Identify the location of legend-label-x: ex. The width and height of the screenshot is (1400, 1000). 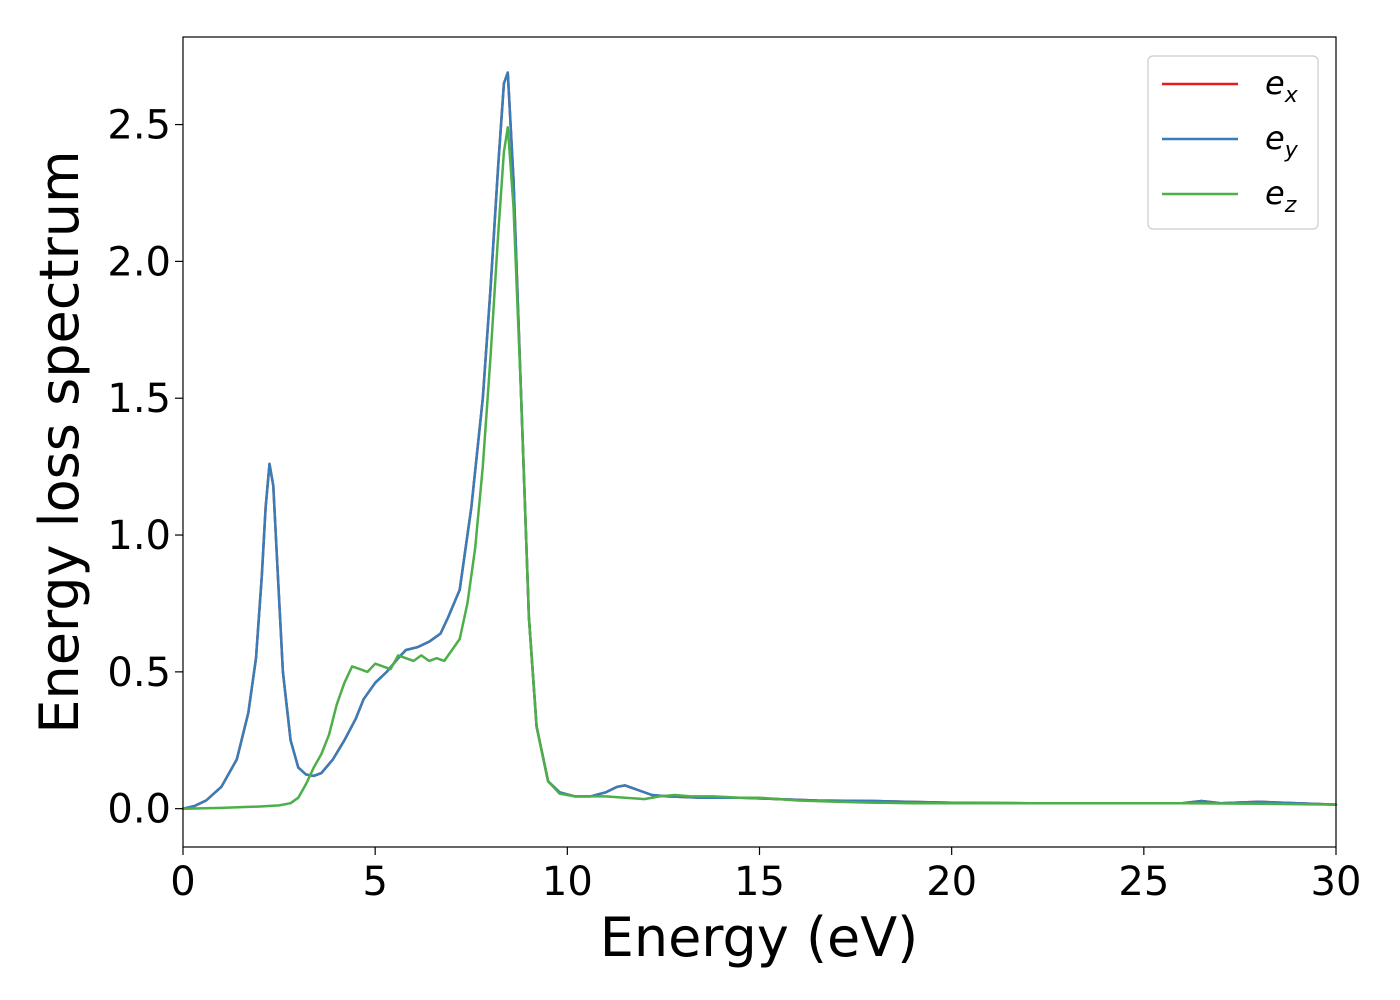
(1282, 86).